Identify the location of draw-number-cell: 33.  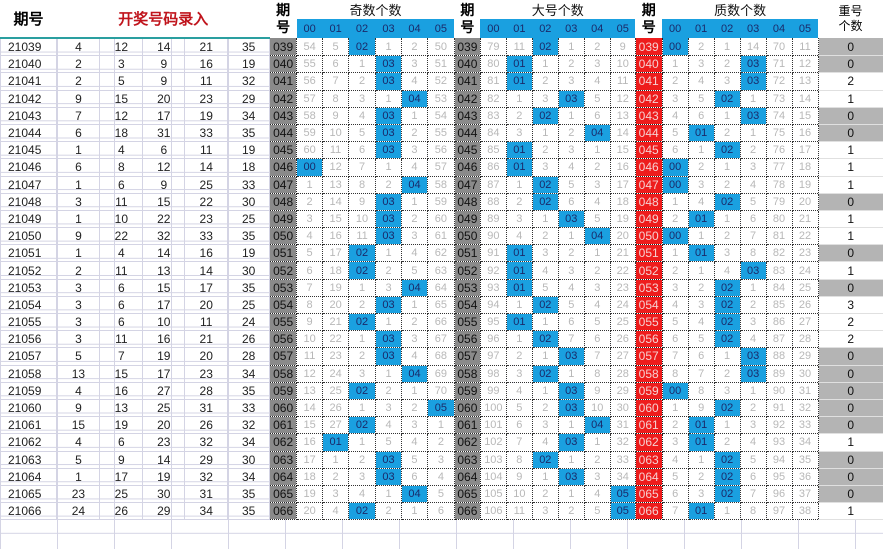
(249, 185).